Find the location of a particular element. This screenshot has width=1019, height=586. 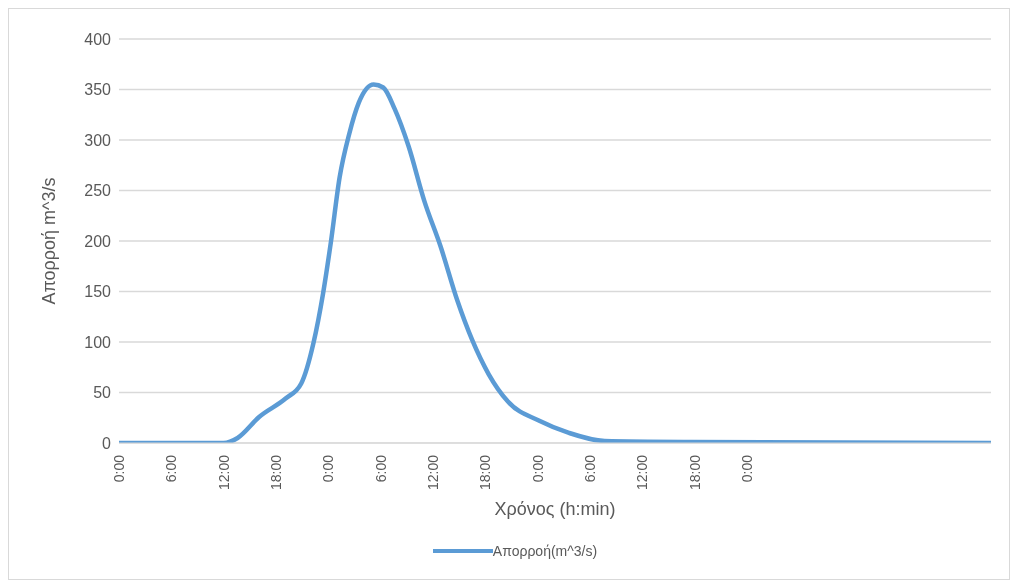

y-tick-label: 350 is located at coordinates (98, 90).